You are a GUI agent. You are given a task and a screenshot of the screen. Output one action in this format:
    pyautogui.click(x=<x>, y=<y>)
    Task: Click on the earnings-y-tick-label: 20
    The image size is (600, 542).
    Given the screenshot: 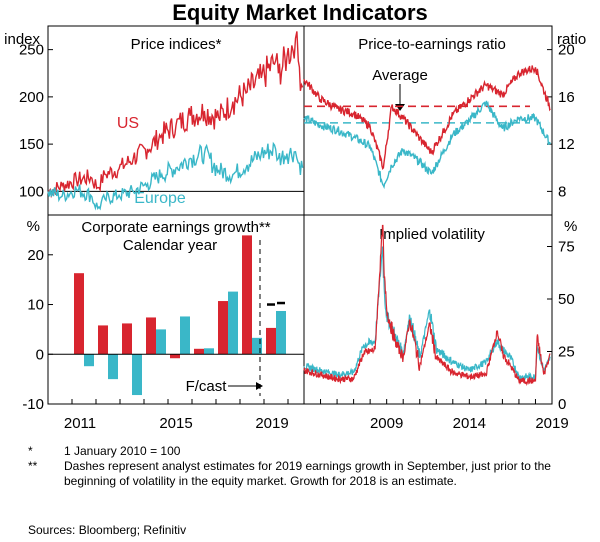 What is the action you would take?
    pyautogui.click(x=35, y=255)
    